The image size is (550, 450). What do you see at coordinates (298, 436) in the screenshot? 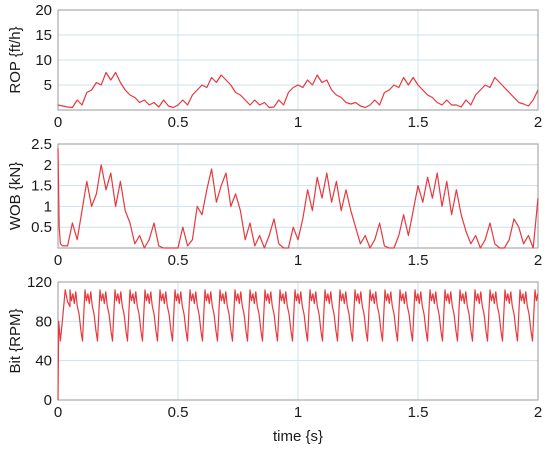
I see `x-axis-label: time {s}` at bounding box center [298, 436].